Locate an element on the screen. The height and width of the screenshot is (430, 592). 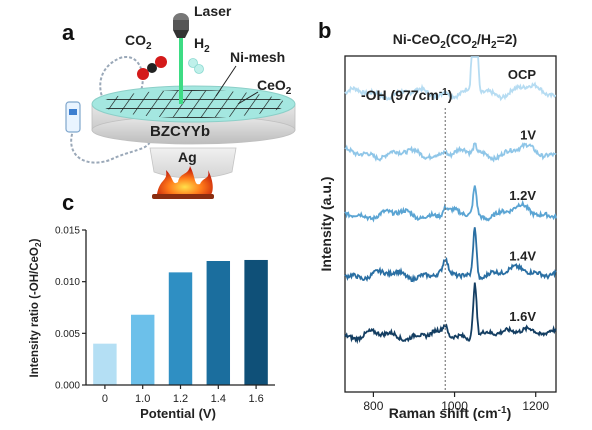
raman-series-1.4V is located at coordinates (450, 255).